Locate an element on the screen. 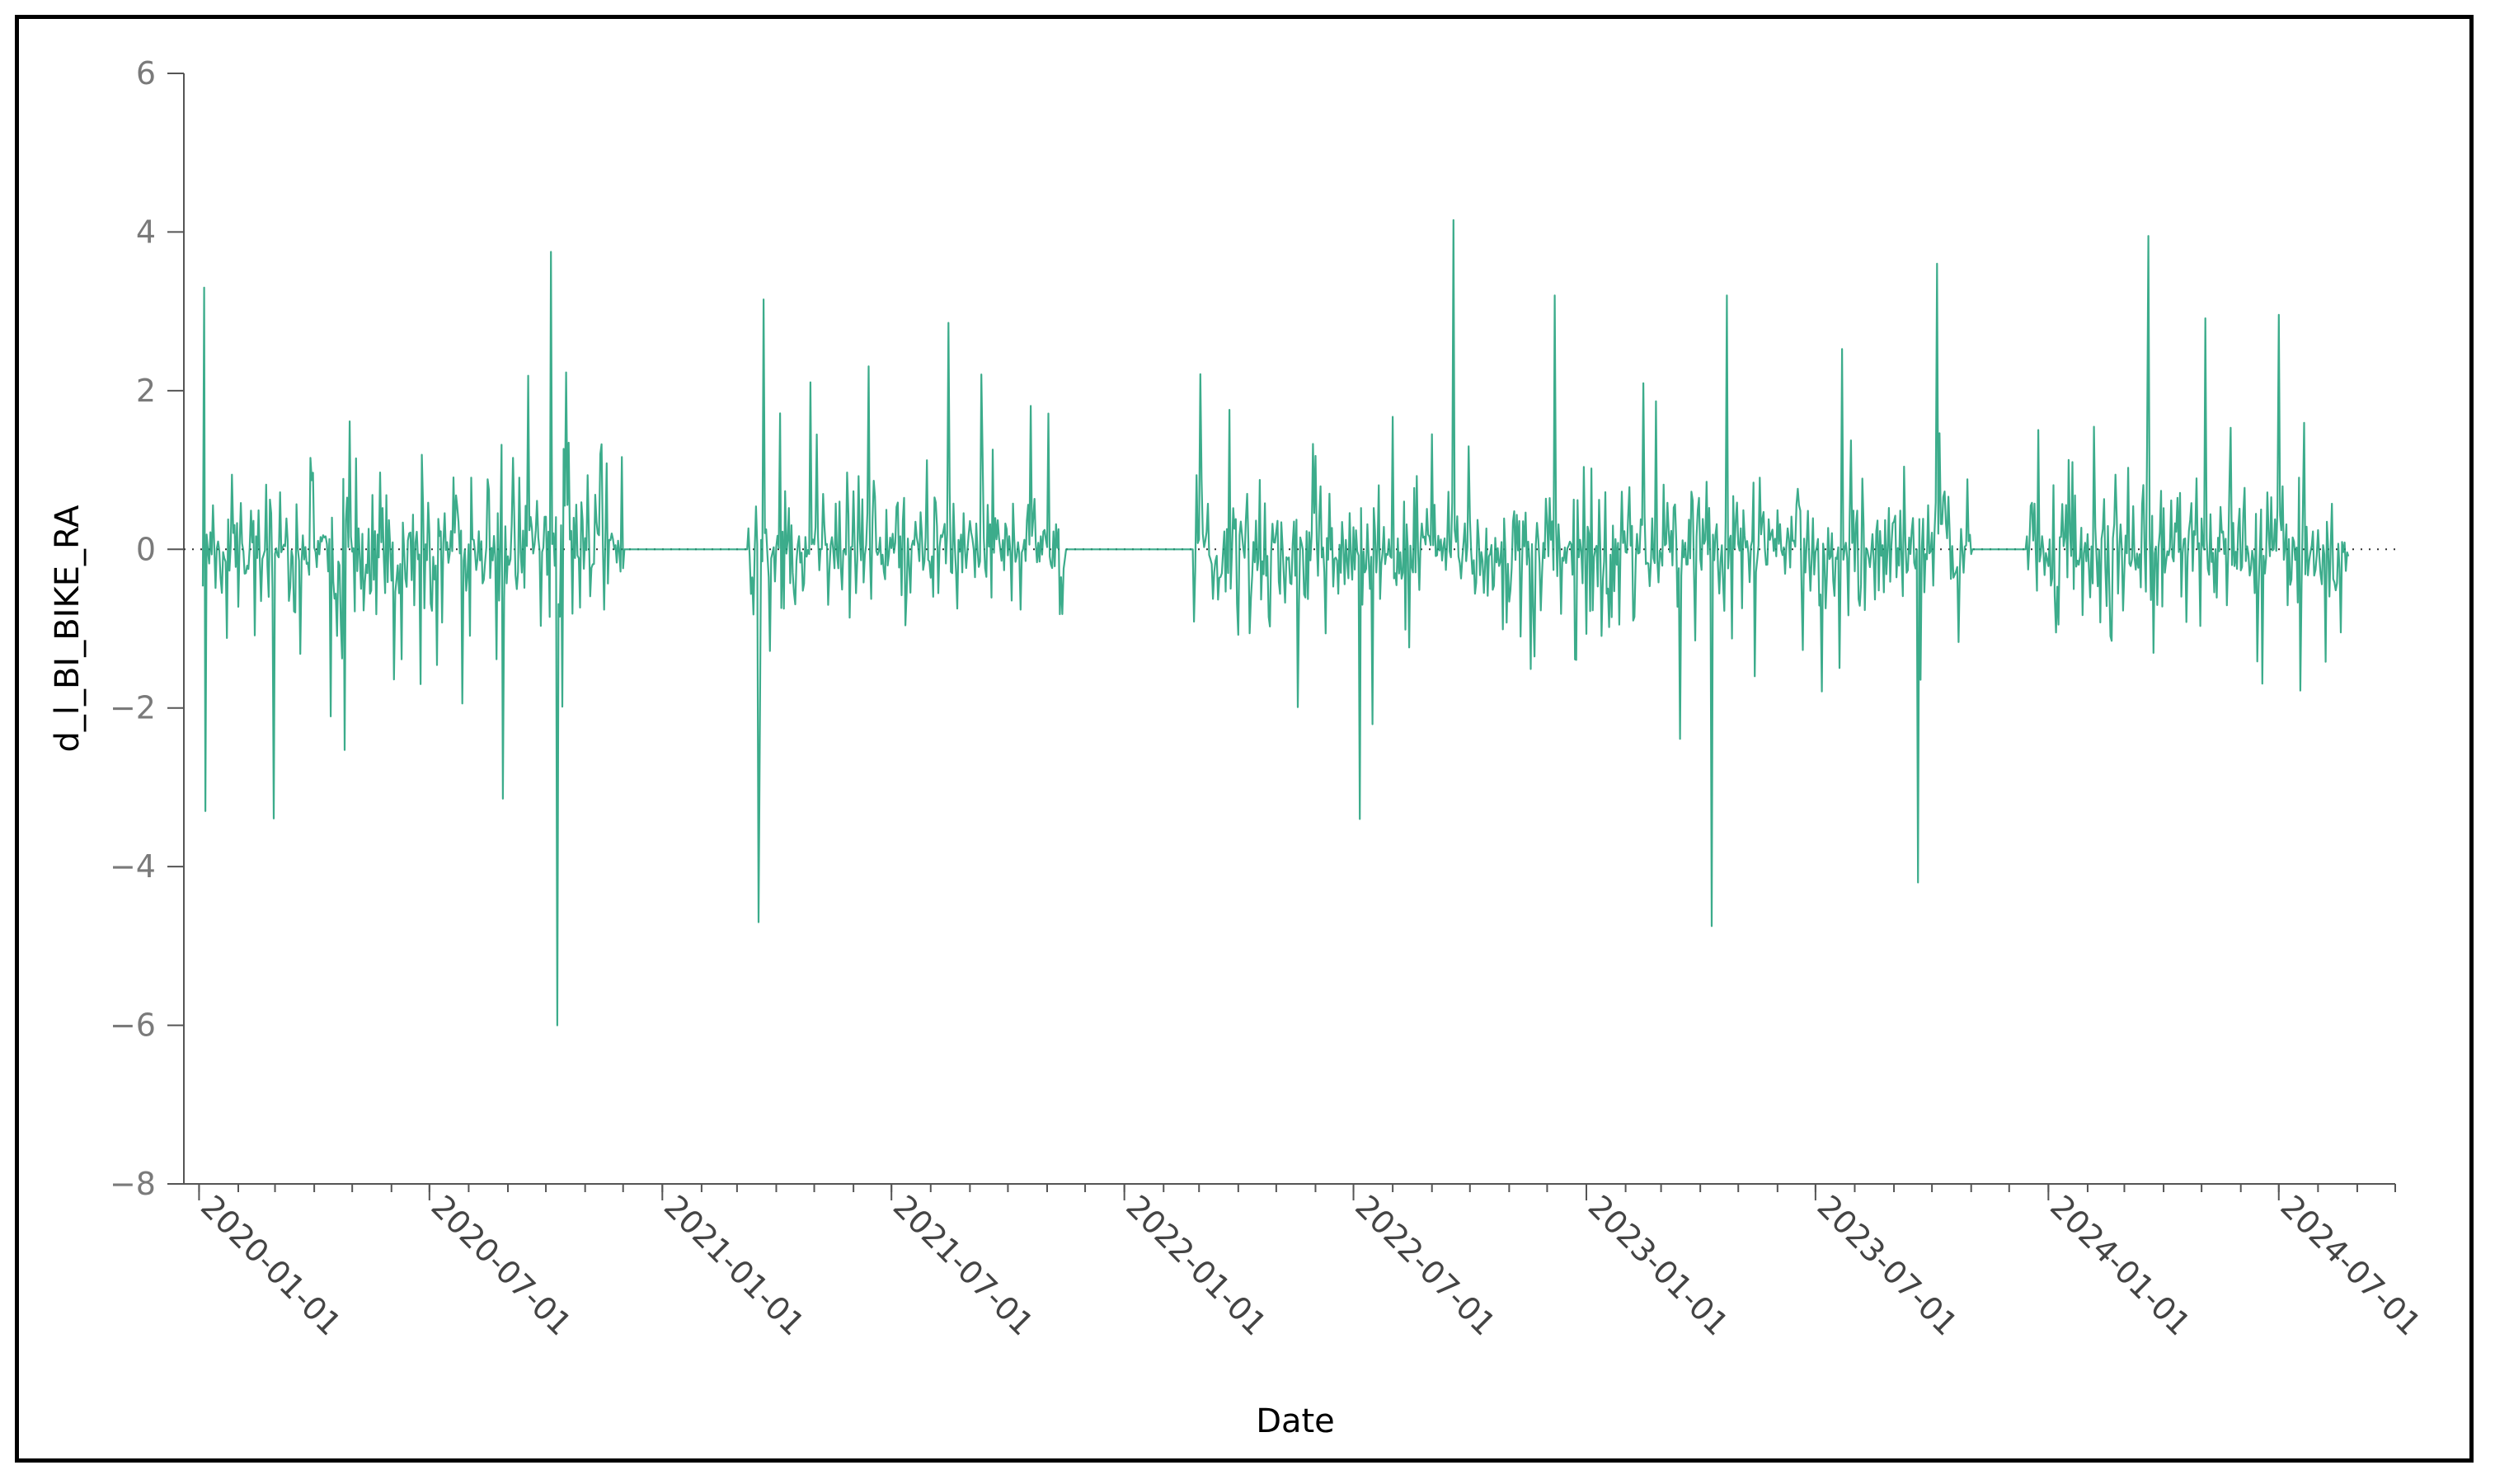 The height and width of the screenshot is (1484, 2495). y-tick-label: 4 is located at coordinates (146, 232).